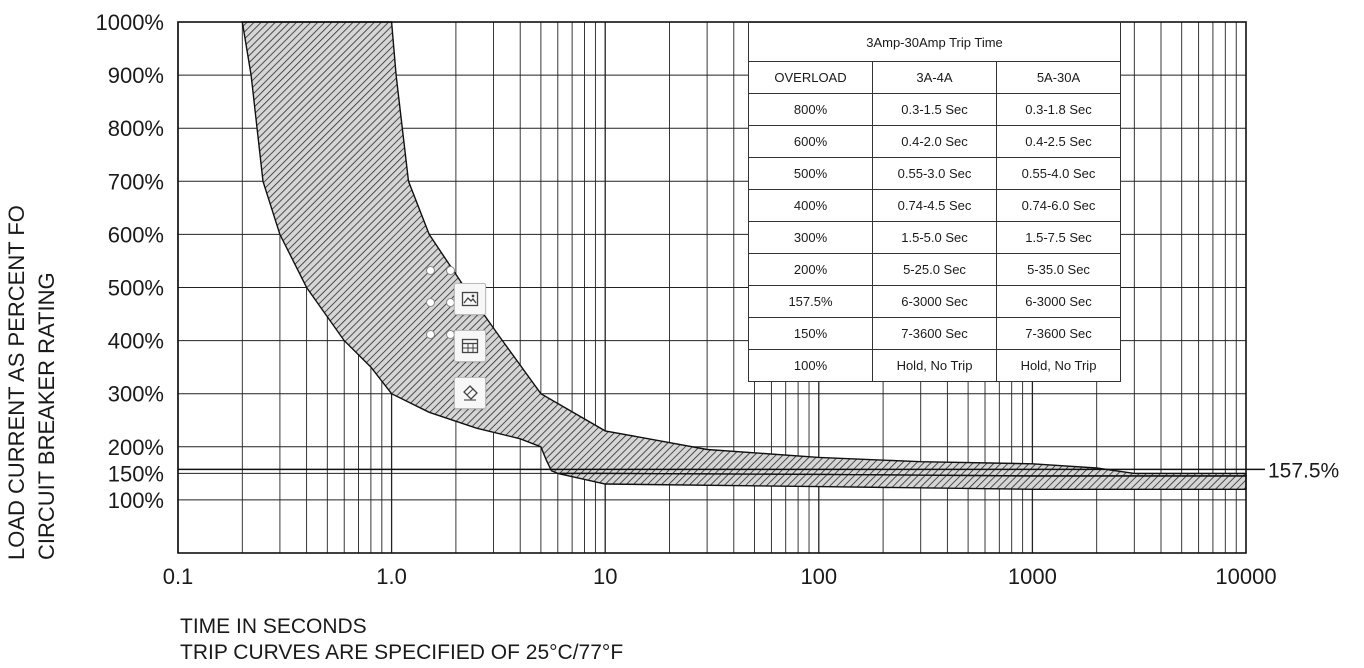 The image size is (1364, 668). What do you see at coordinates (1058, 237) in the screenshot?
I see `table-cell: 1.5-7.5 Sec` at bounding box center [1058, 237].